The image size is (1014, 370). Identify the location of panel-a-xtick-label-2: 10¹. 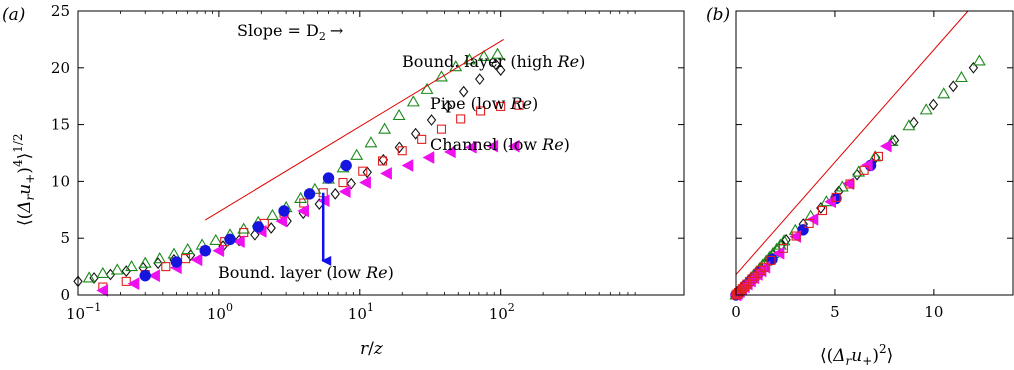
(361, 312).